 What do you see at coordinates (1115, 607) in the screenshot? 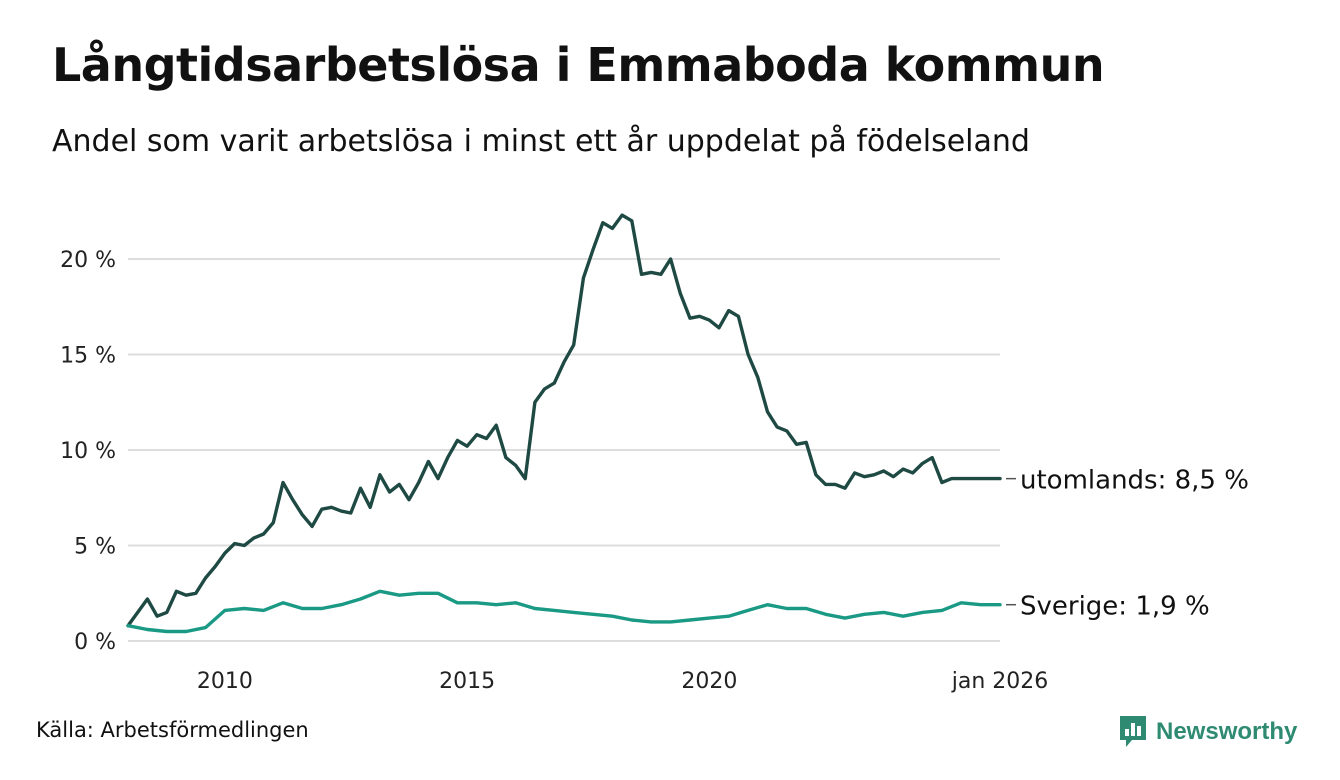
I see `series-end-label-sverige: Sverige: 1,9 %` at bounding box center [1115, 607].